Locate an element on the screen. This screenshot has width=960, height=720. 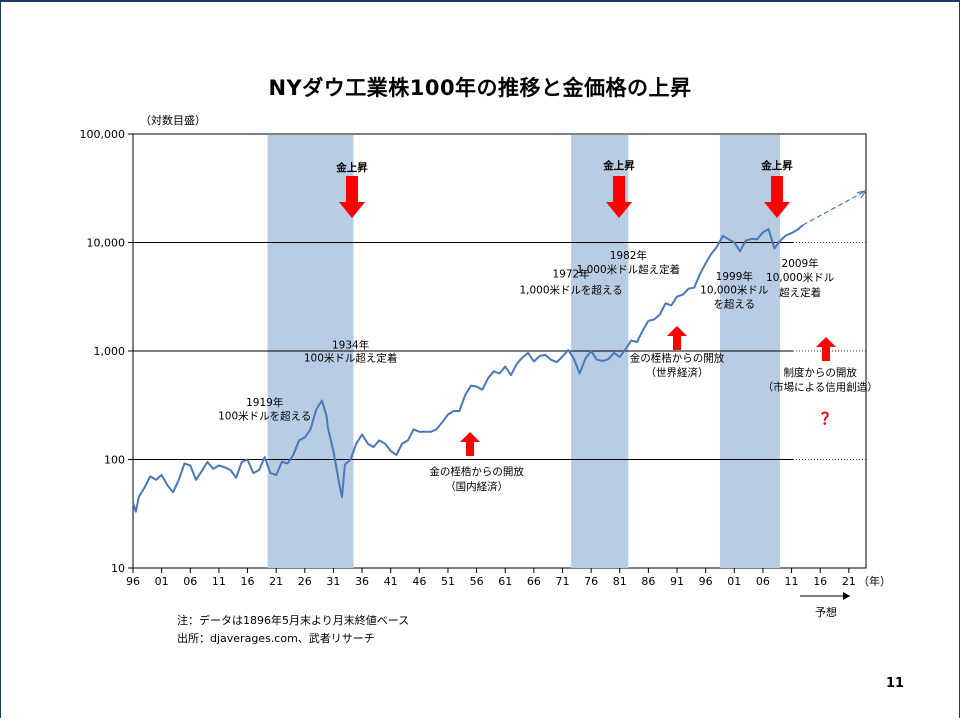
x-tick-label: 91 is located at coordinates (677, 581).